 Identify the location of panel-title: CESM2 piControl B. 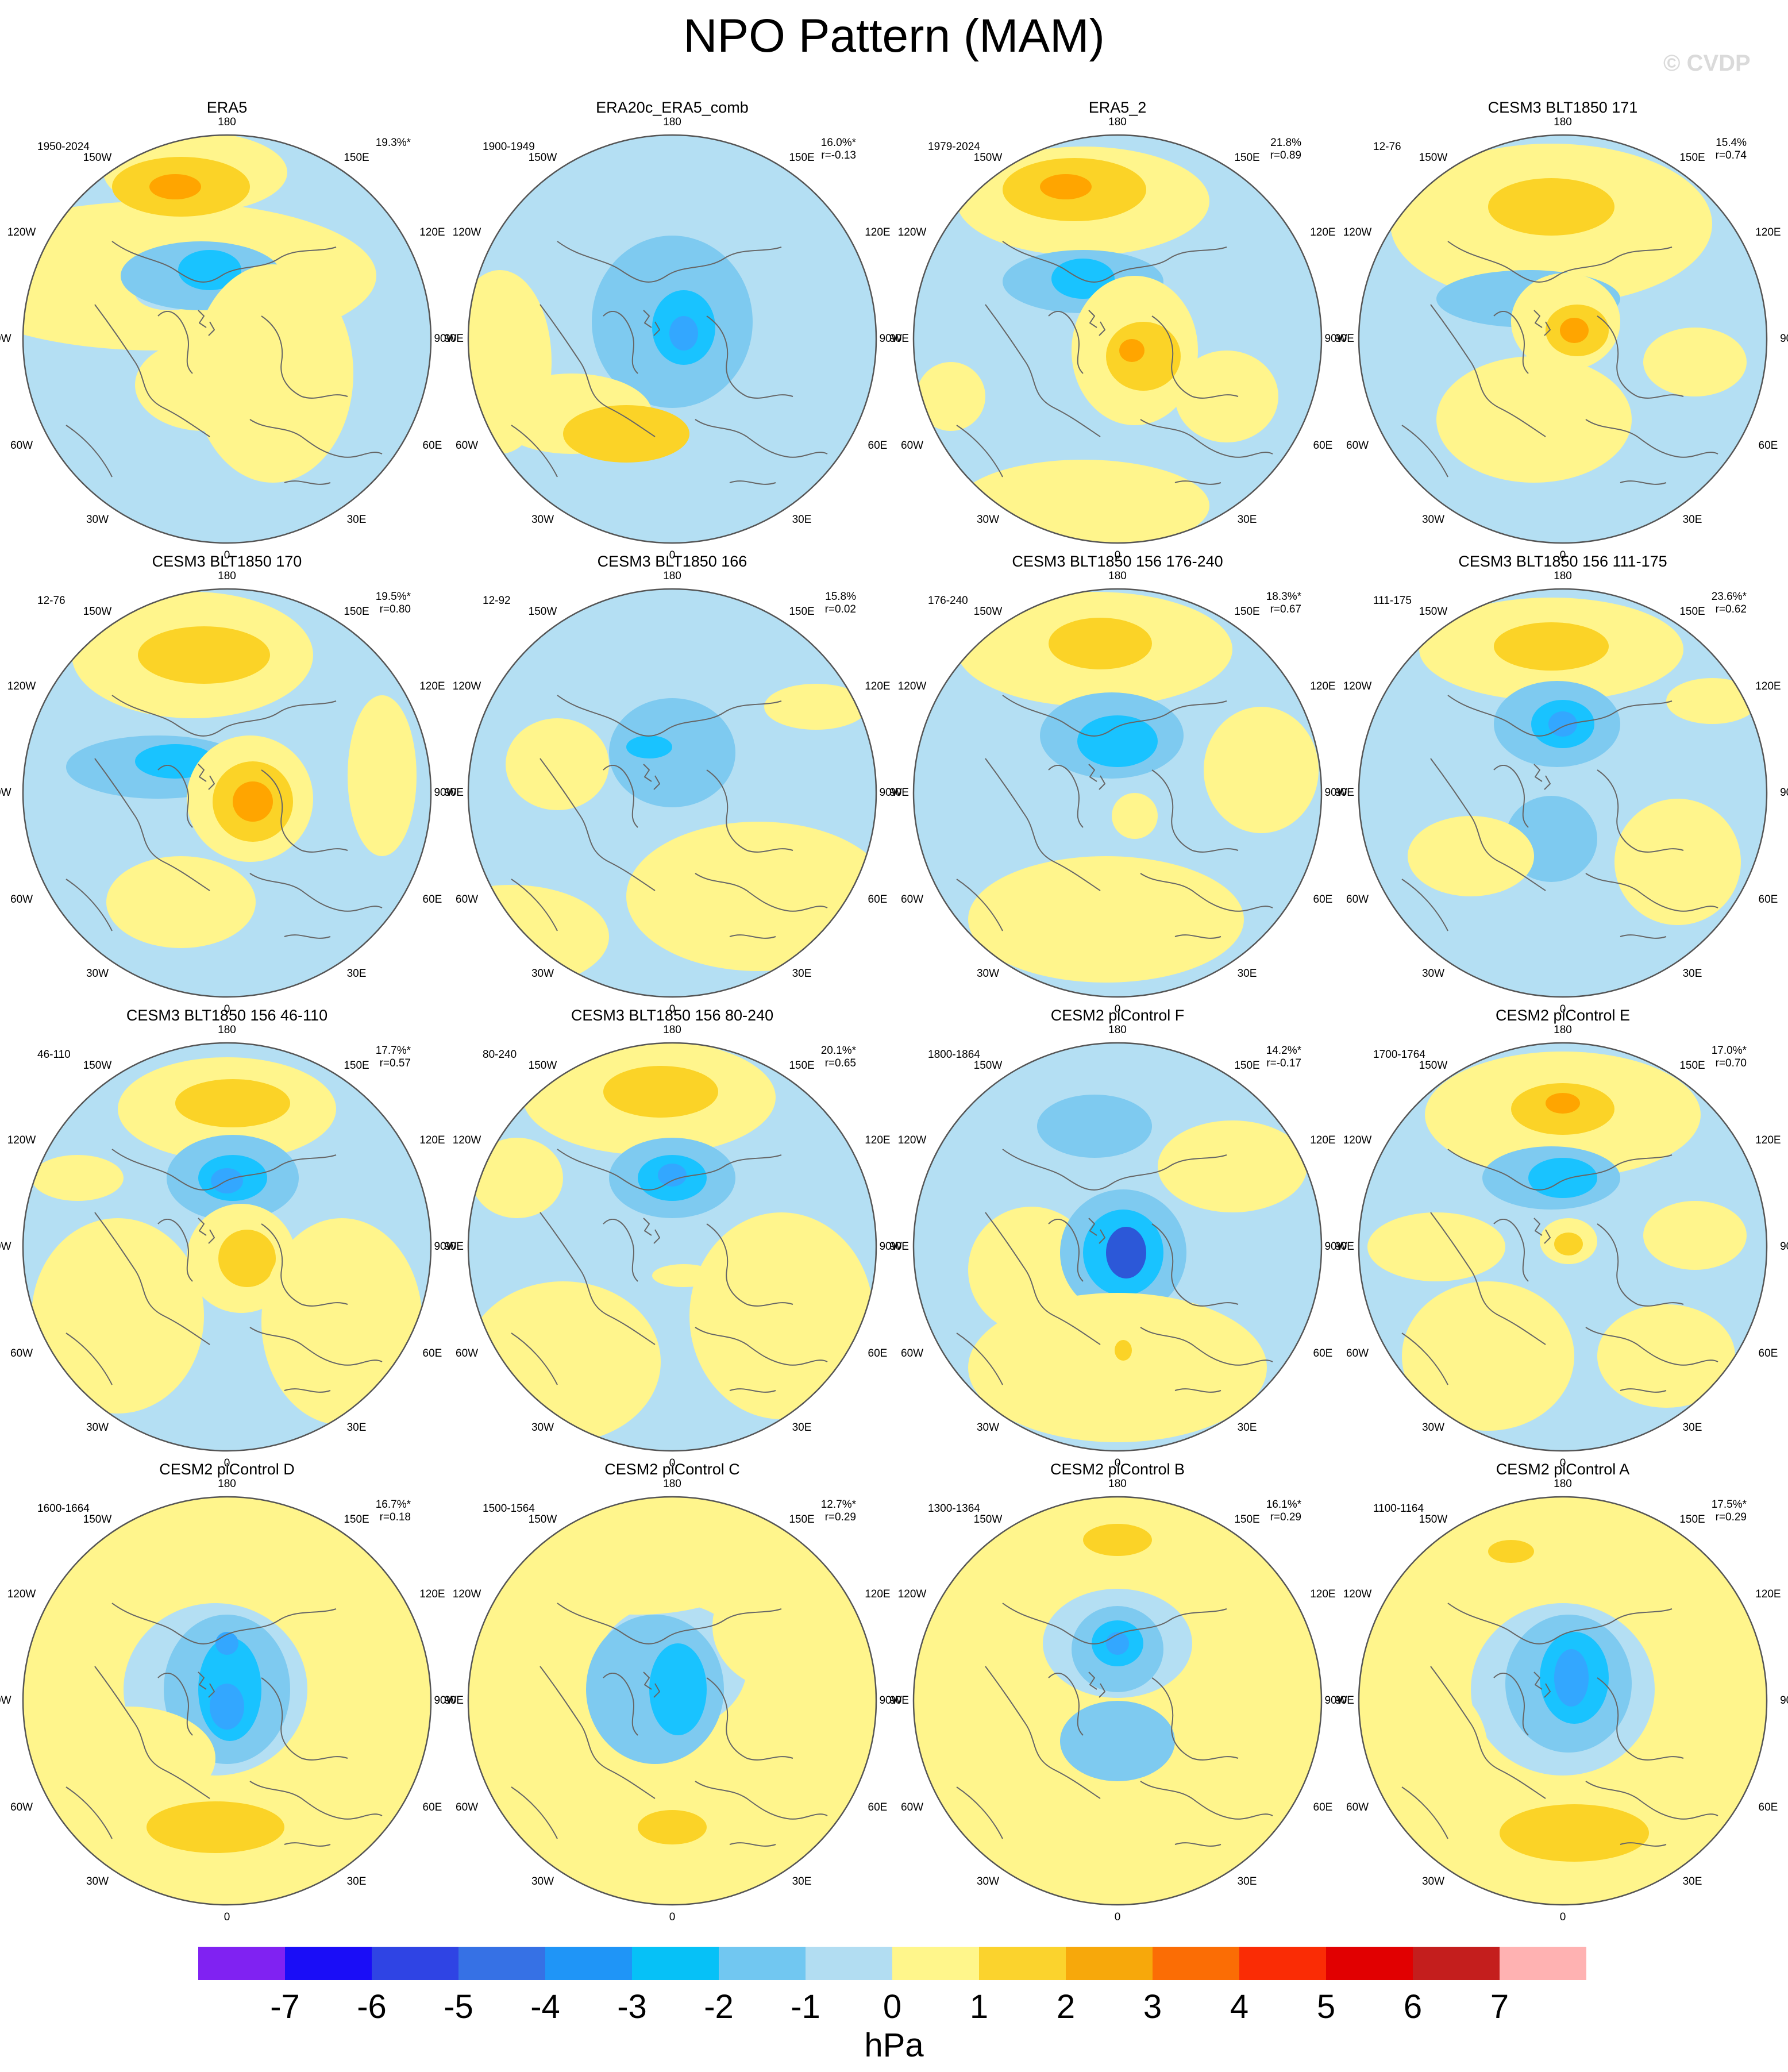
(1117, 1469).